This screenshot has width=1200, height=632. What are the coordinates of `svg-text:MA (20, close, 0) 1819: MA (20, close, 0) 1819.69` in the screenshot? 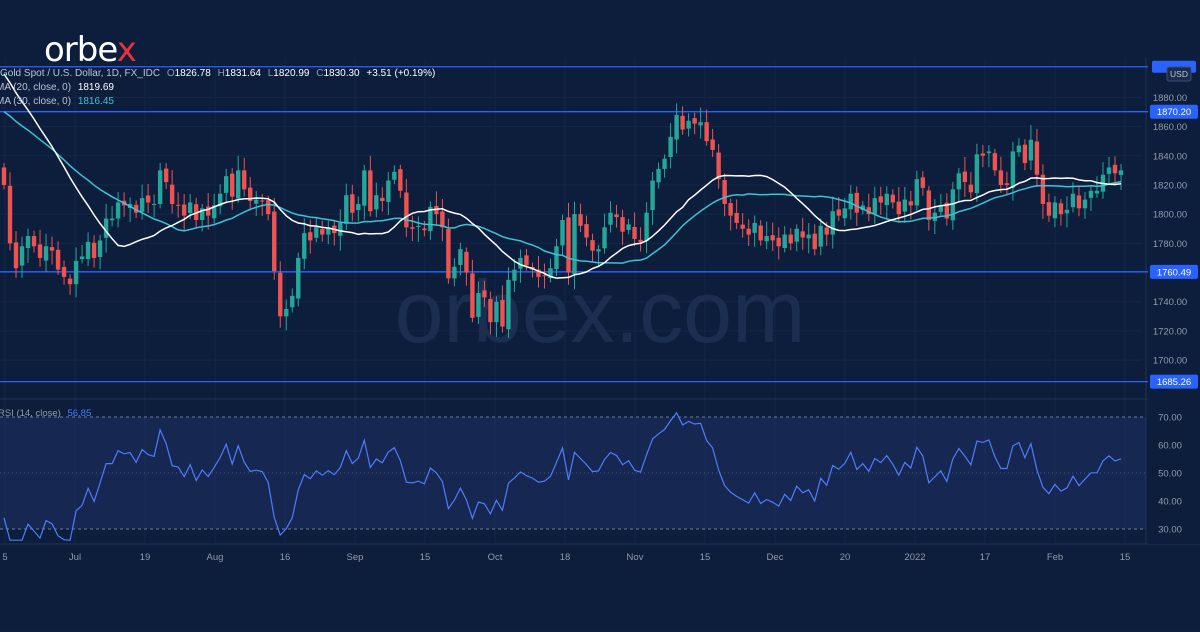 It's located at (57, 87).